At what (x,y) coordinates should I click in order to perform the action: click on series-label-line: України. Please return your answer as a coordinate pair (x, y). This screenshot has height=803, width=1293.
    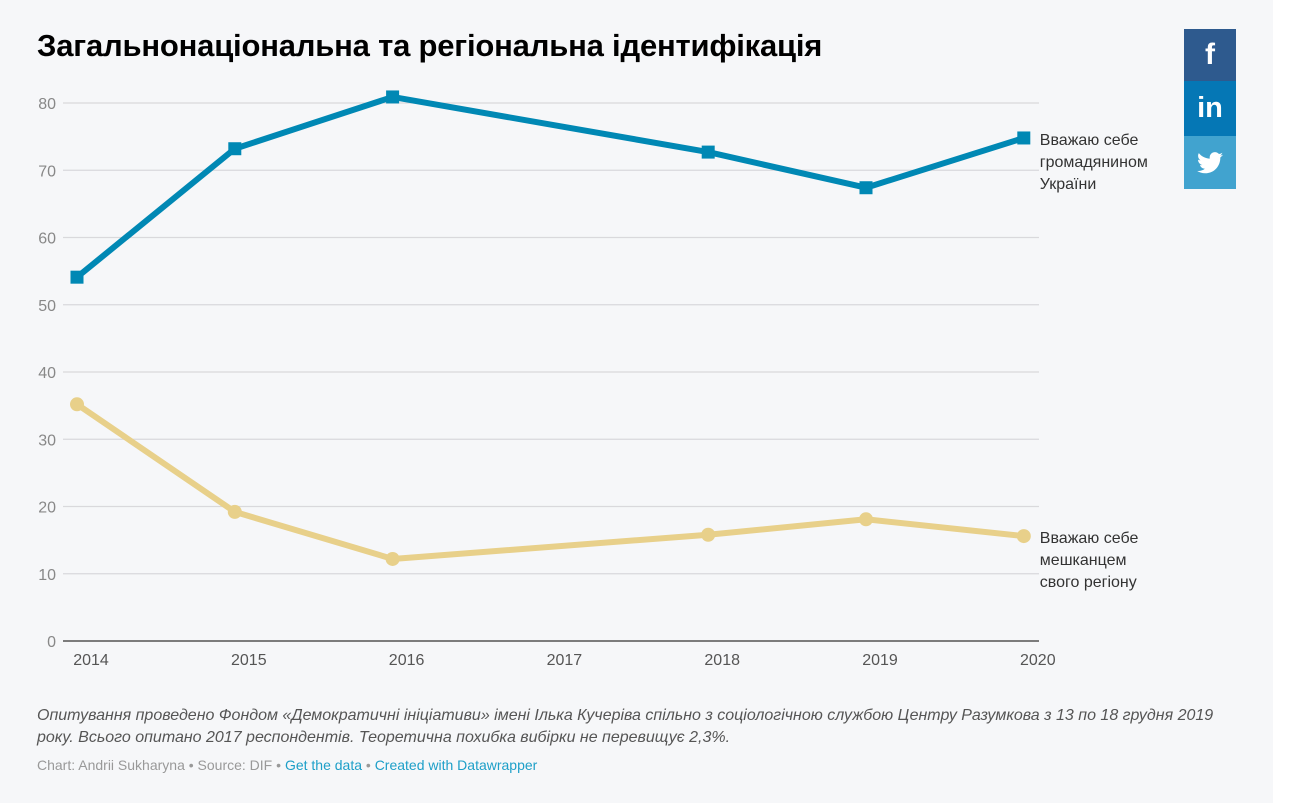
    Looking at the image, I should click on (1068, 184).